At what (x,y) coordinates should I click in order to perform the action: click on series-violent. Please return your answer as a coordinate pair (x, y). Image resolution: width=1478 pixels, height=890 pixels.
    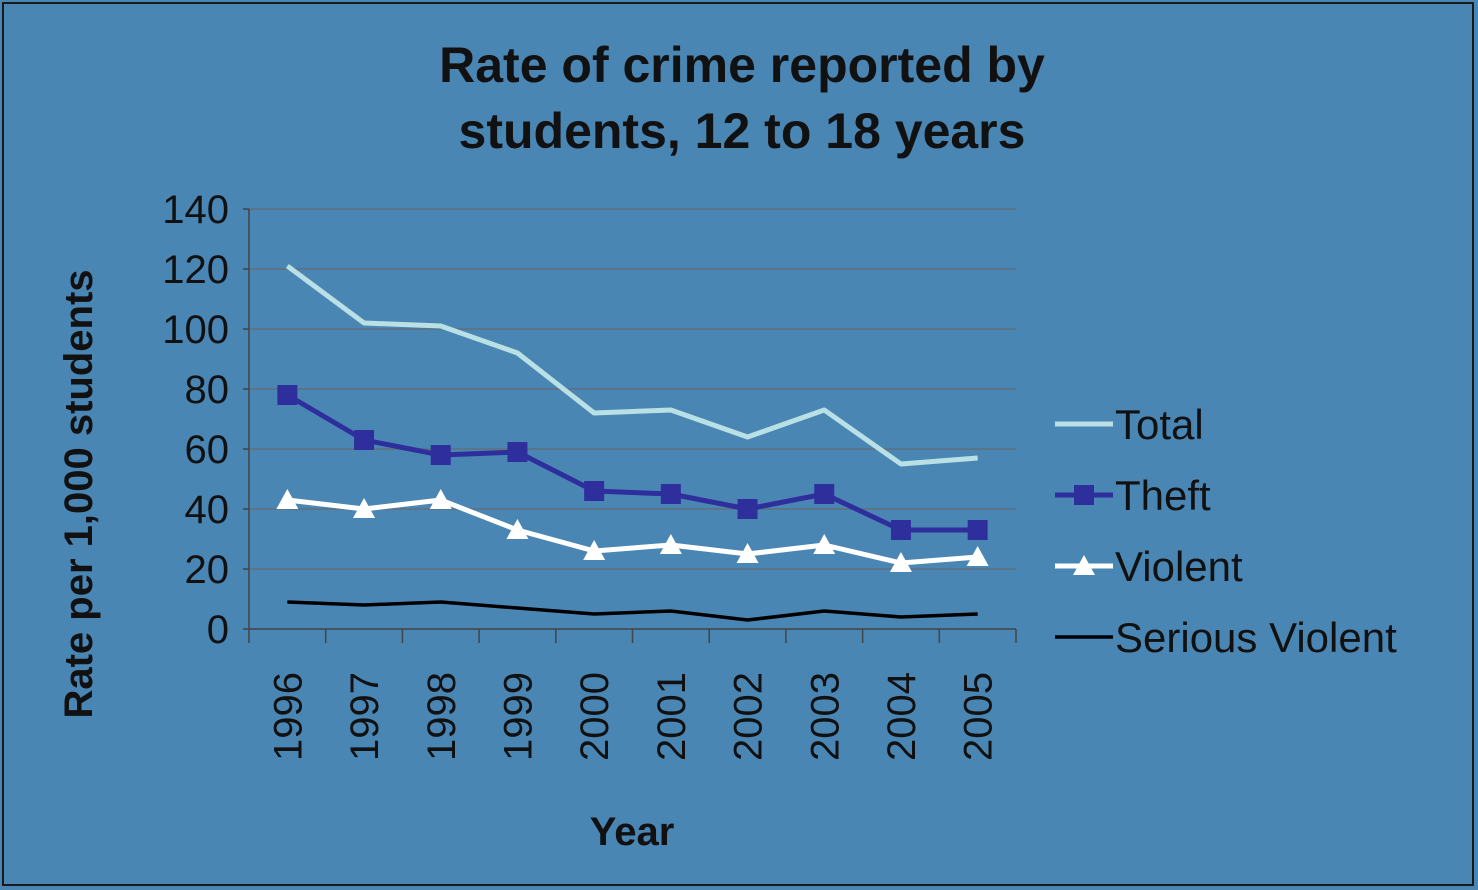
    Looking at the image, I should click on (632, 530).